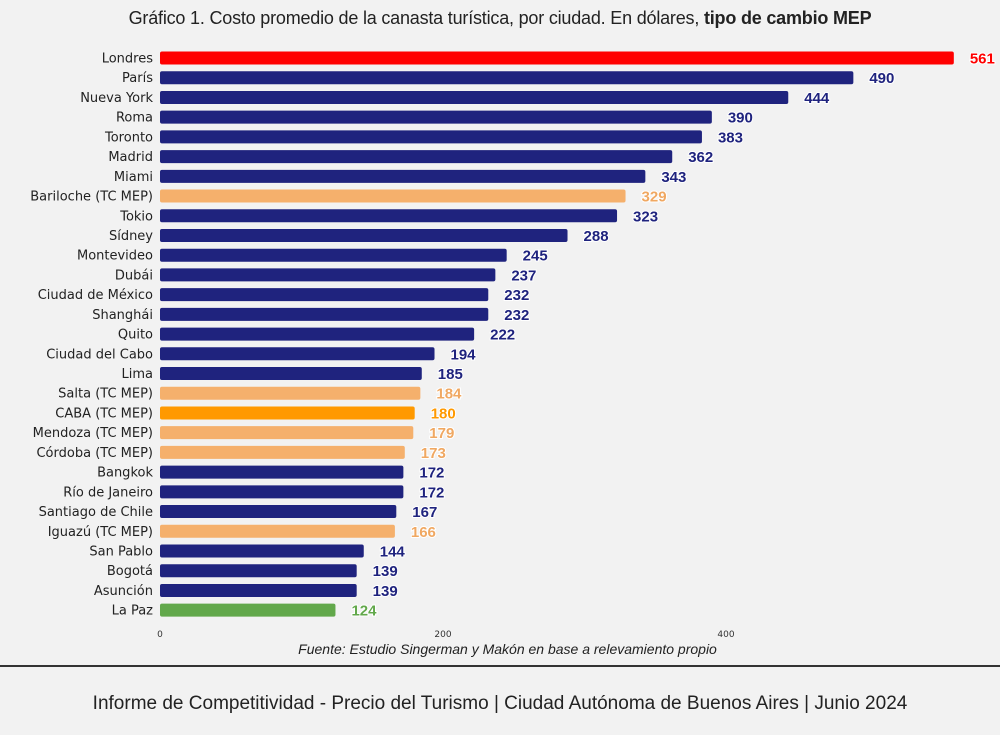 Image resolution: width=1000 pixels, height=735 pixels. Describe the element at coordinates (443, 413) in the screenshot. I see `data-label: 180` at that location.